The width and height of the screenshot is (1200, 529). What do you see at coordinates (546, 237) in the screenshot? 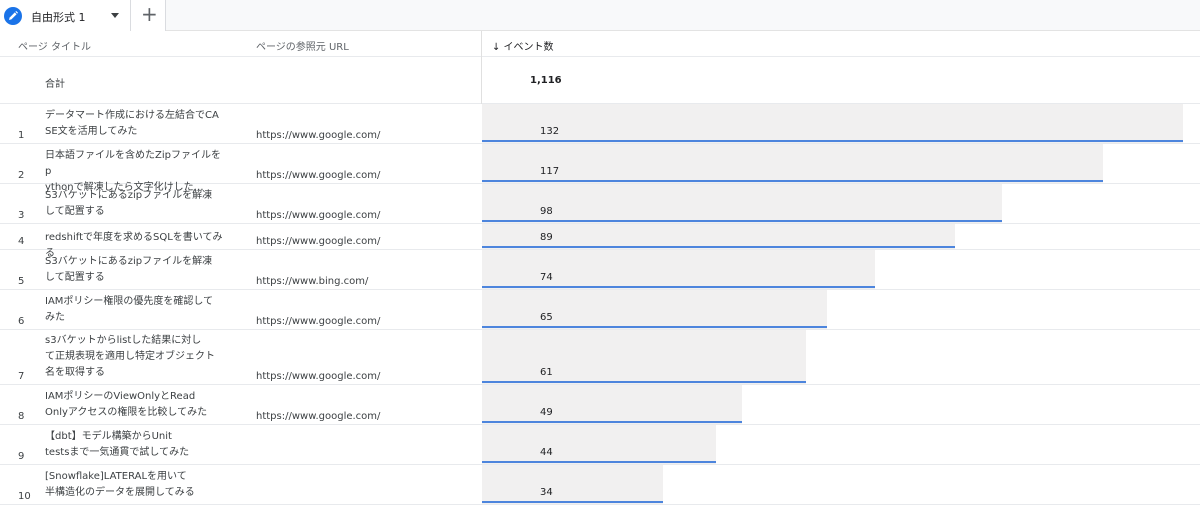
I see `event-count: 89` at bounding box center [546, 237].